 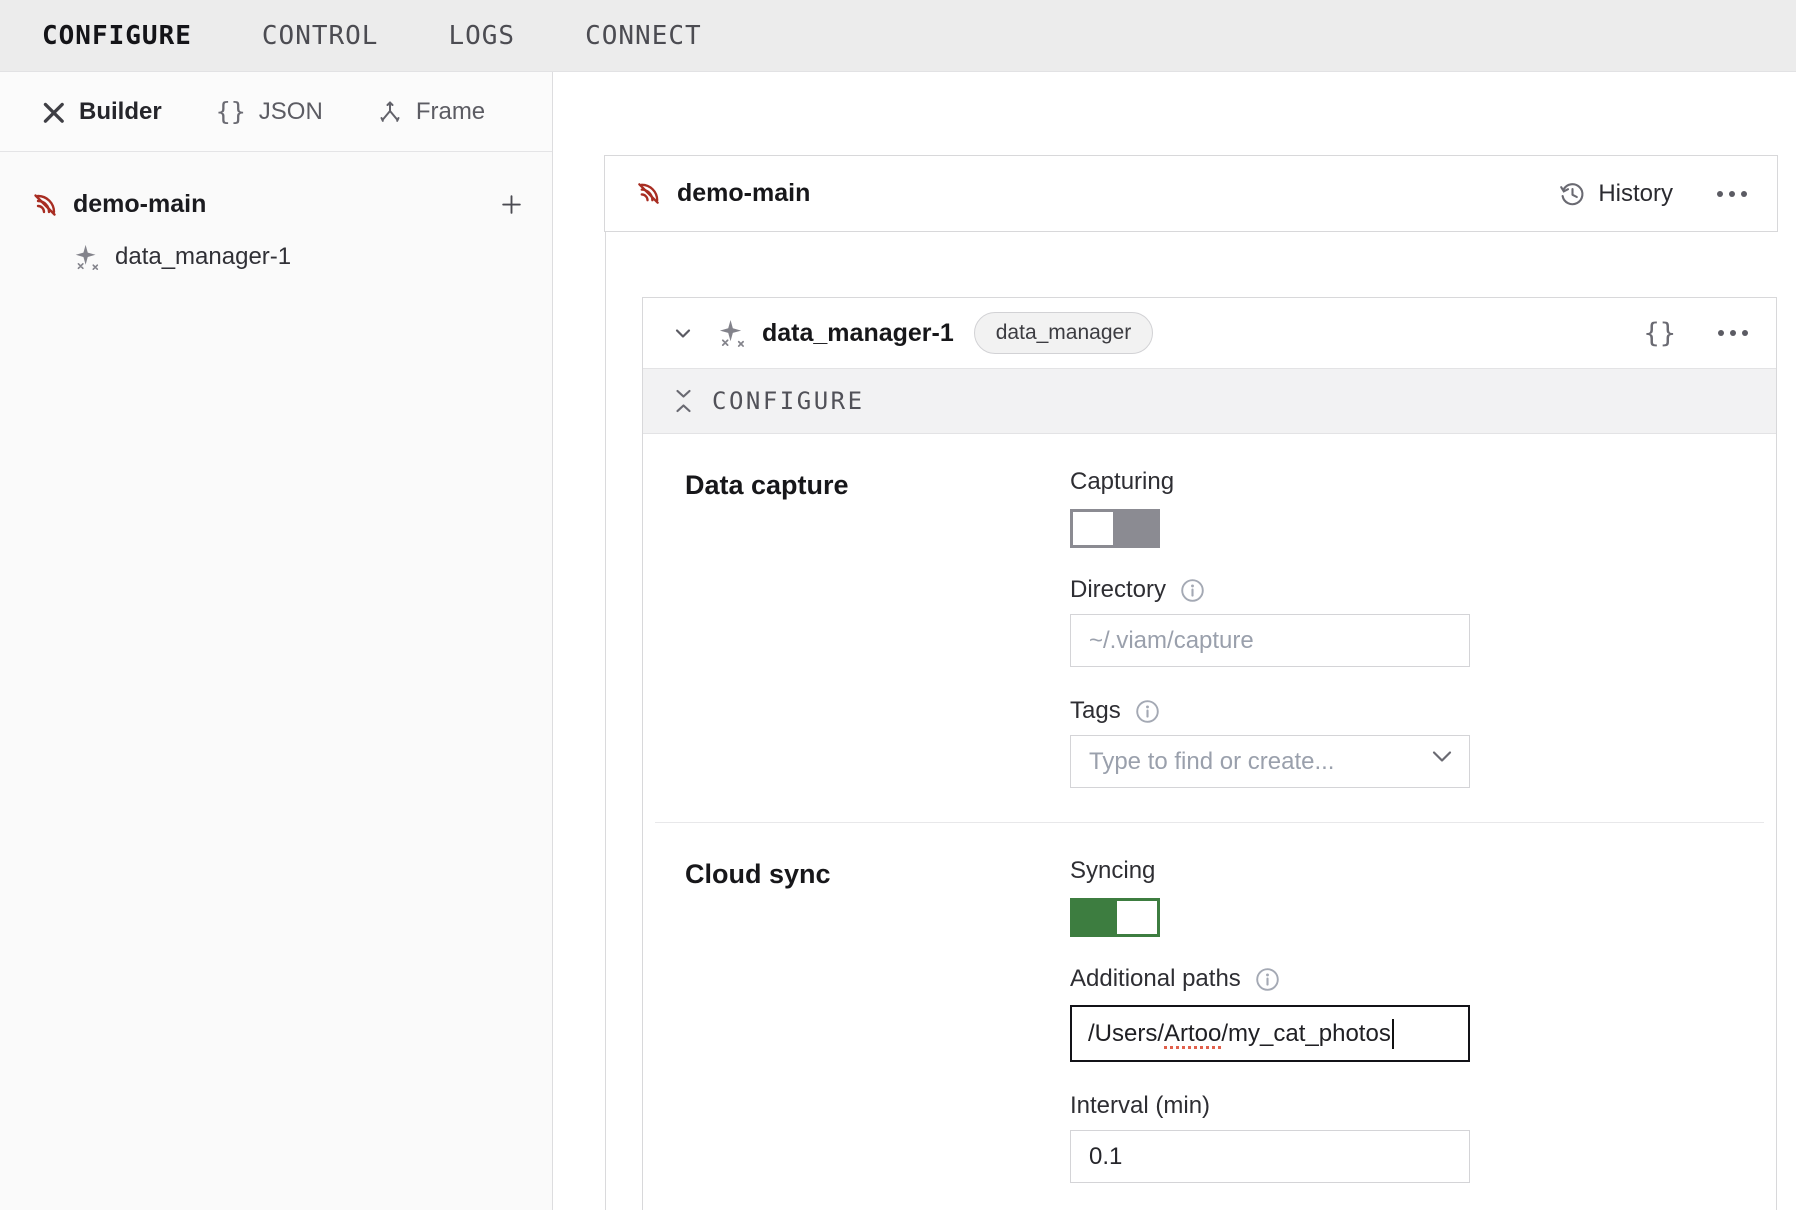 I want to click on additional-paths-label: Additional paths, so click(x=1175, y=979).